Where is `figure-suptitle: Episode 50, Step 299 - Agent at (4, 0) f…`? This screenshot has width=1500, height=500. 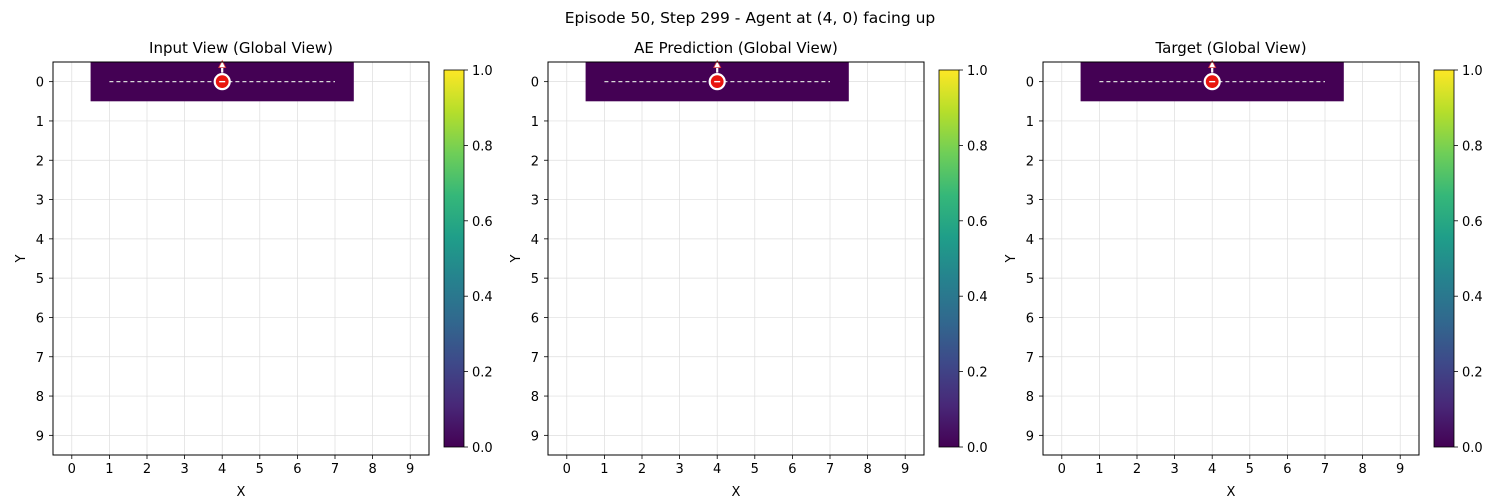 figure-suptitle: Episode 50, Step 299 - Agent at (4, 0) f… is located at coordinates (750, 18).